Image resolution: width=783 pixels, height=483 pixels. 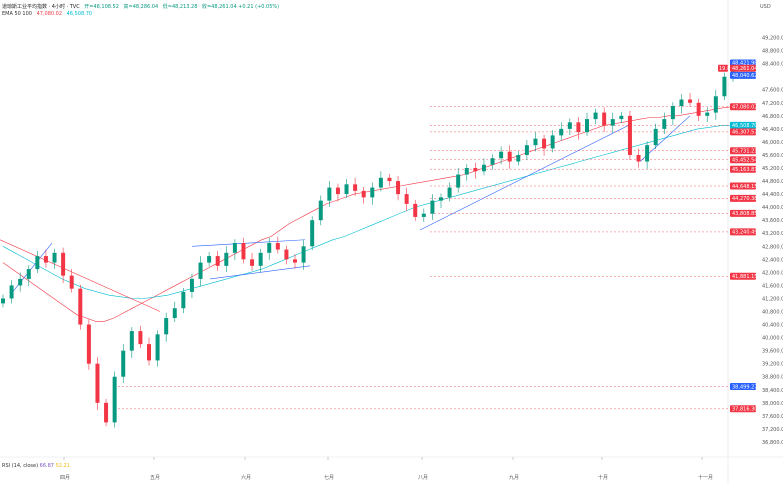 What do you see at coordinates (772, 221) in the screenshot?
I see `y-tick-label: 43,600.00` at bounding box center [772, 221].